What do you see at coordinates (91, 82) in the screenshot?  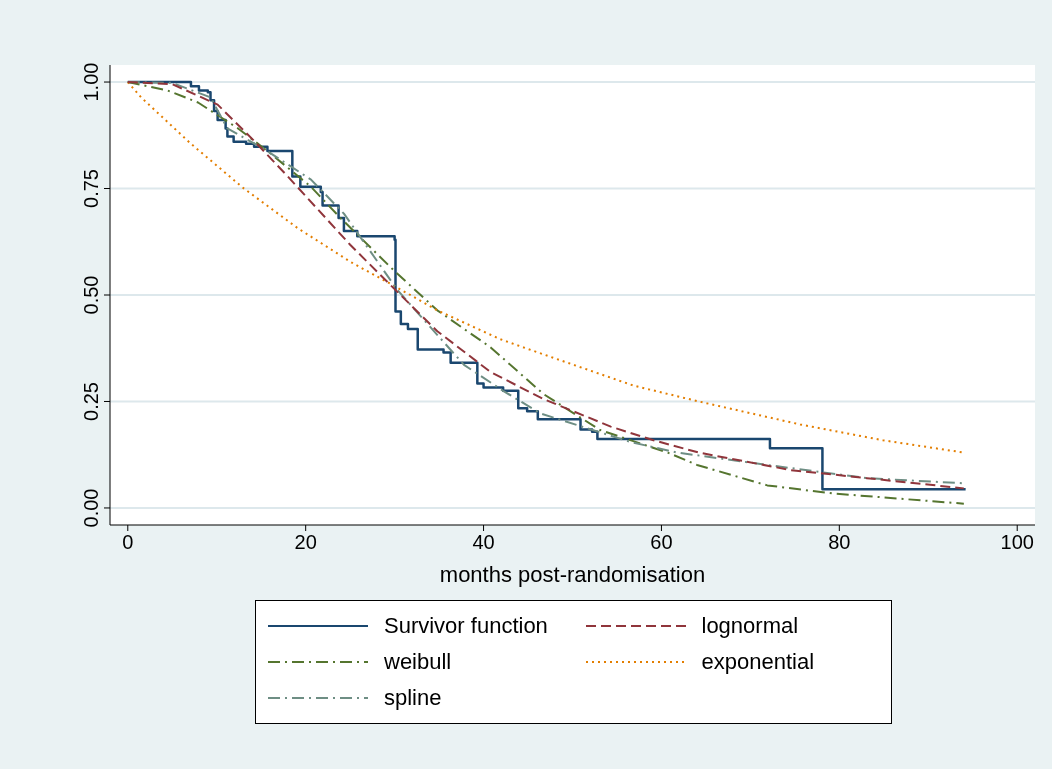 I see `y-tick-label: 1.00` at bounding box center [91, 82].